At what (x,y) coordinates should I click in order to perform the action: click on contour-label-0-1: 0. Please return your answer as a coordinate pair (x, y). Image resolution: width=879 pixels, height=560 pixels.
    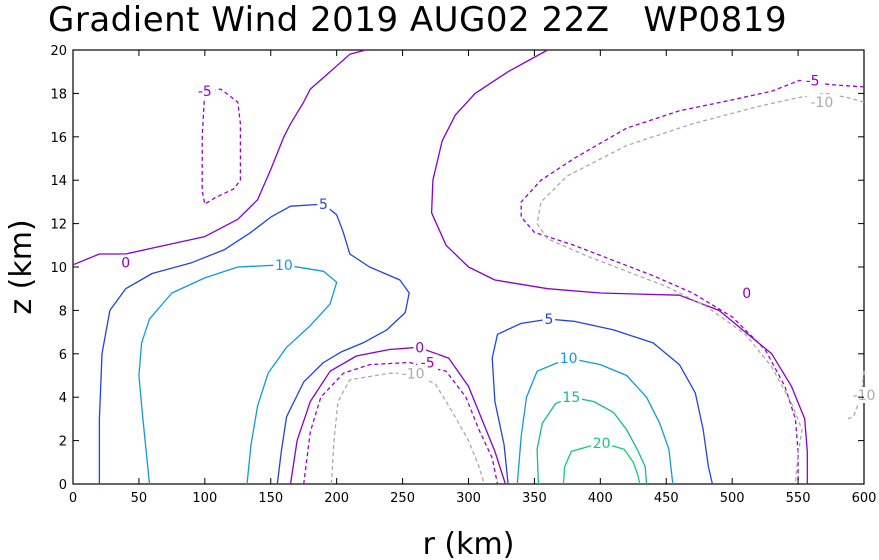
    Looking at the image, I should click on (746, 294).